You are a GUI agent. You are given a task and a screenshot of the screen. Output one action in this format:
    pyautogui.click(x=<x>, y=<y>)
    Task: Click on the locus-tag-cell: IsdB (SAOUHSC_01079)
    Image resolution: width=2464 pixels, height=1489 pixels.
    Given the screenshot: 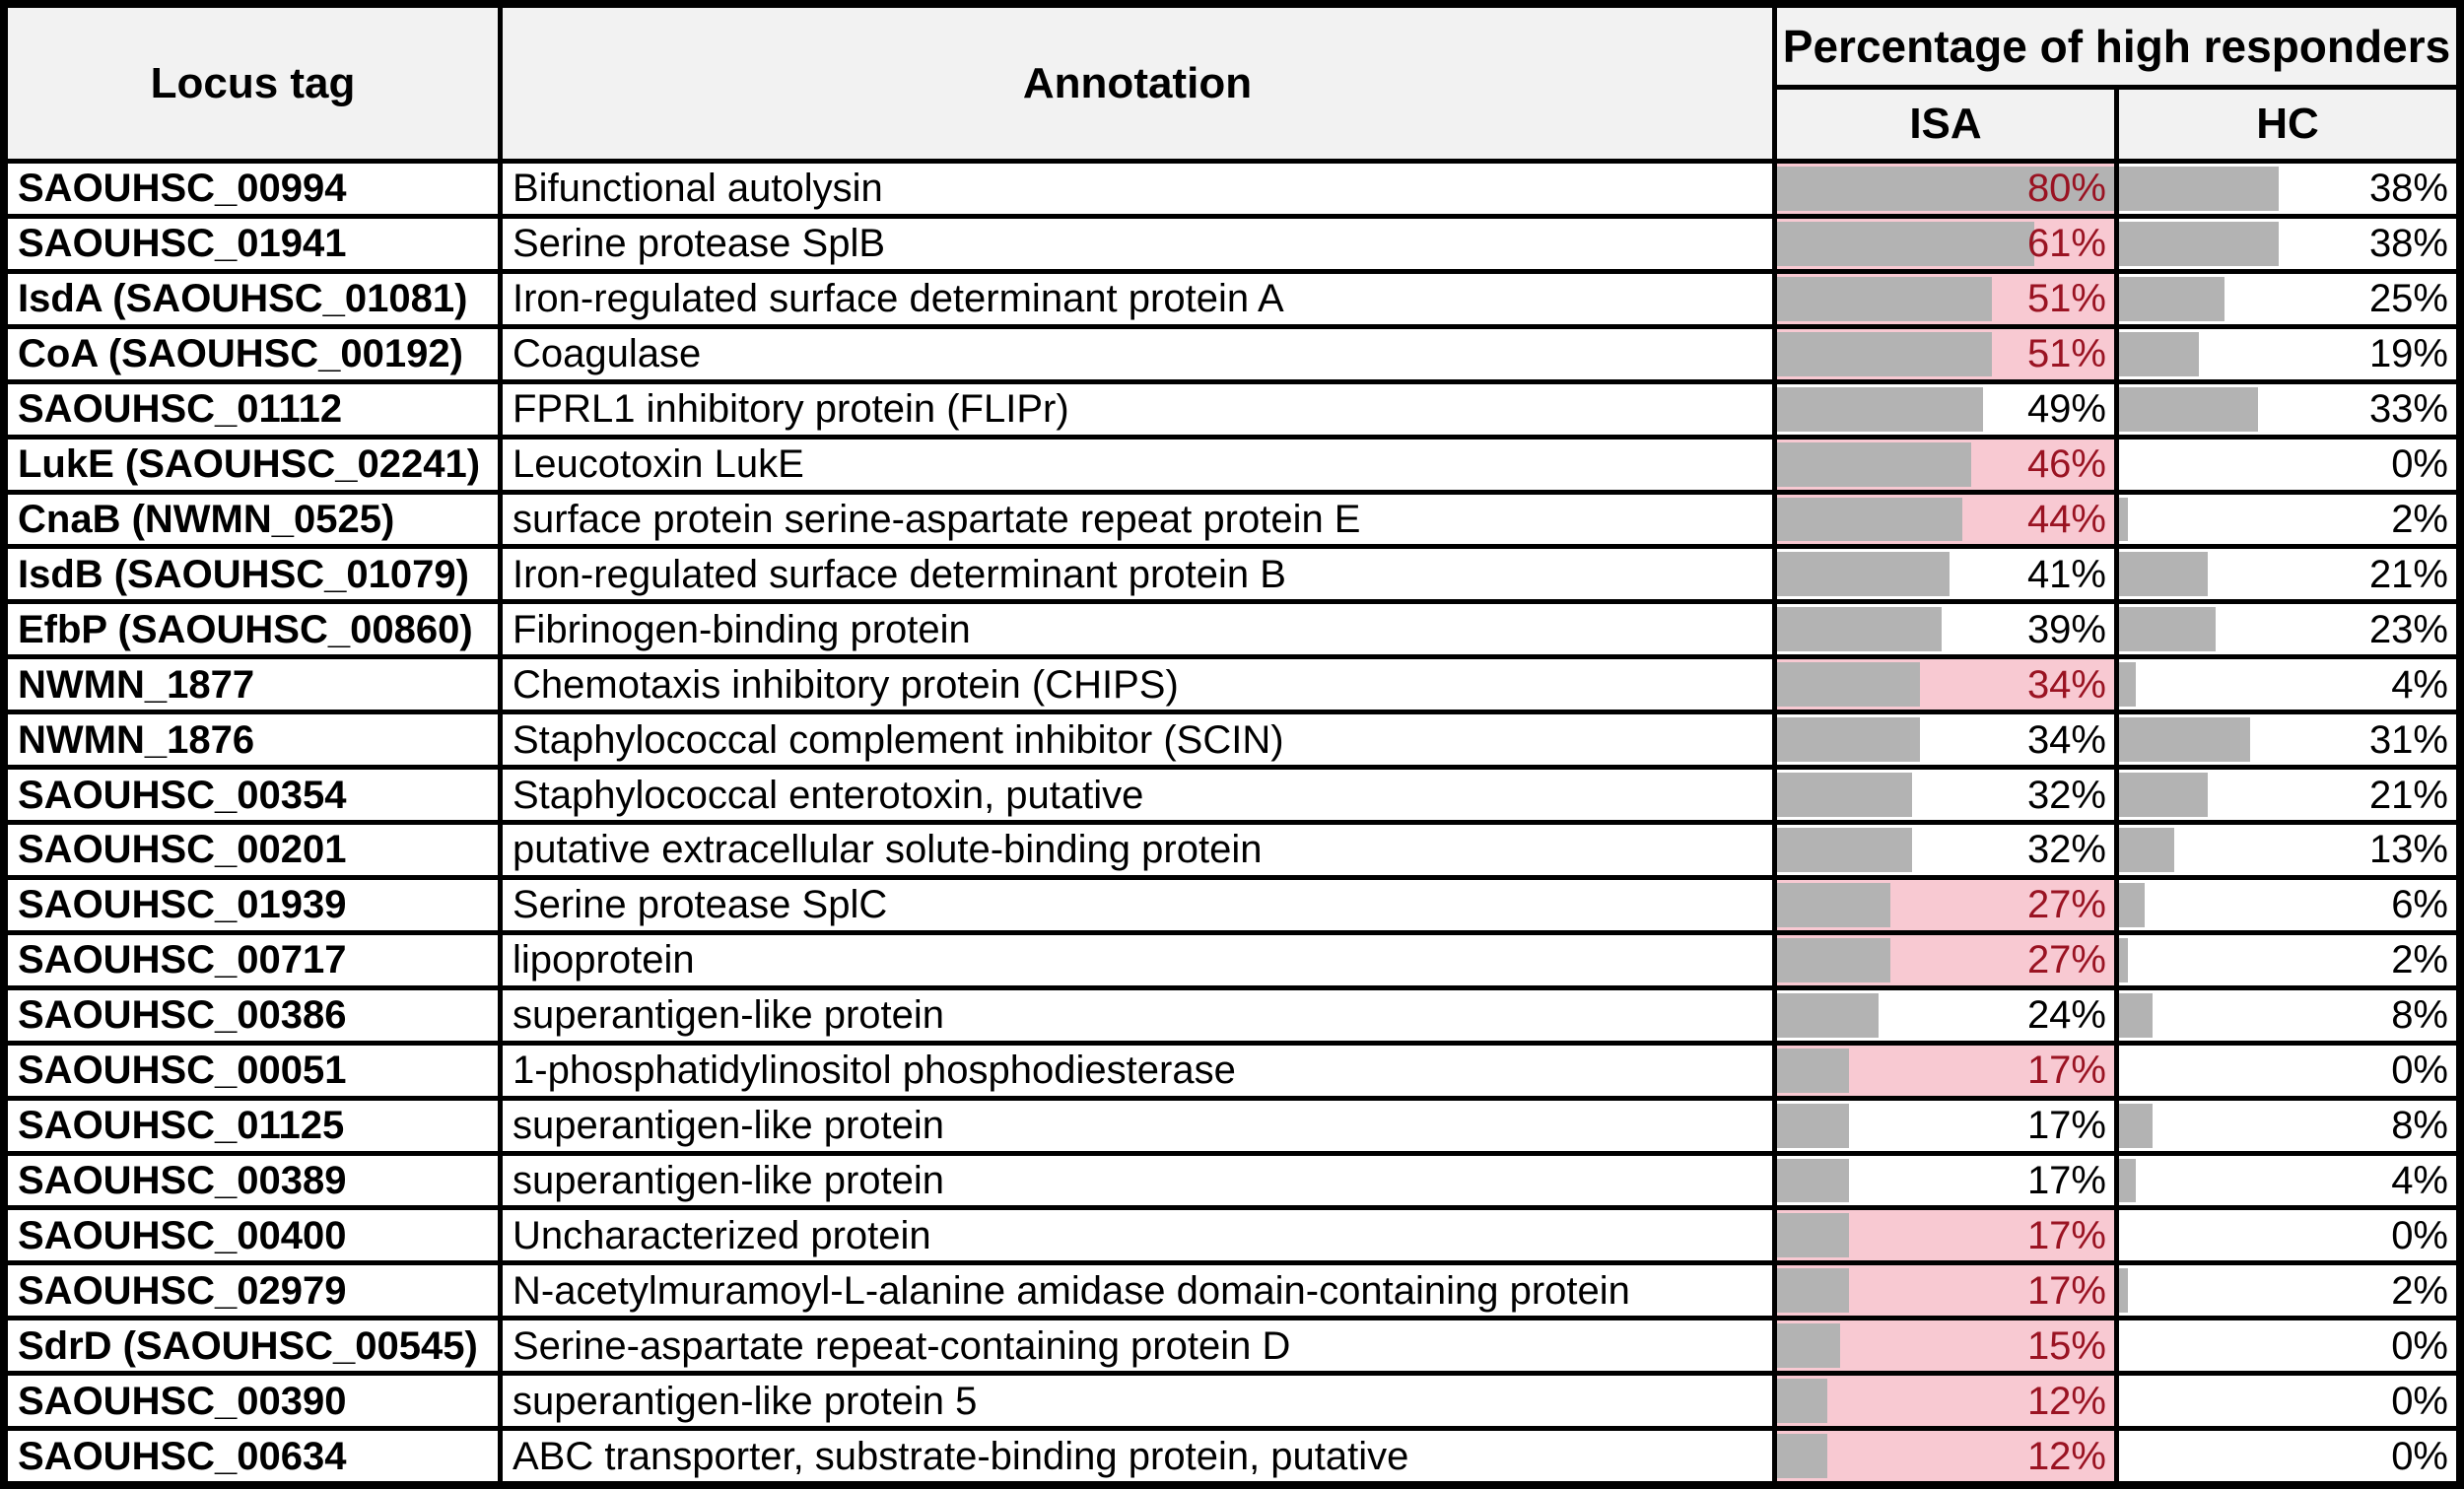 What is the action you would take?
    pyautogui.click(x=253, y=574)
    